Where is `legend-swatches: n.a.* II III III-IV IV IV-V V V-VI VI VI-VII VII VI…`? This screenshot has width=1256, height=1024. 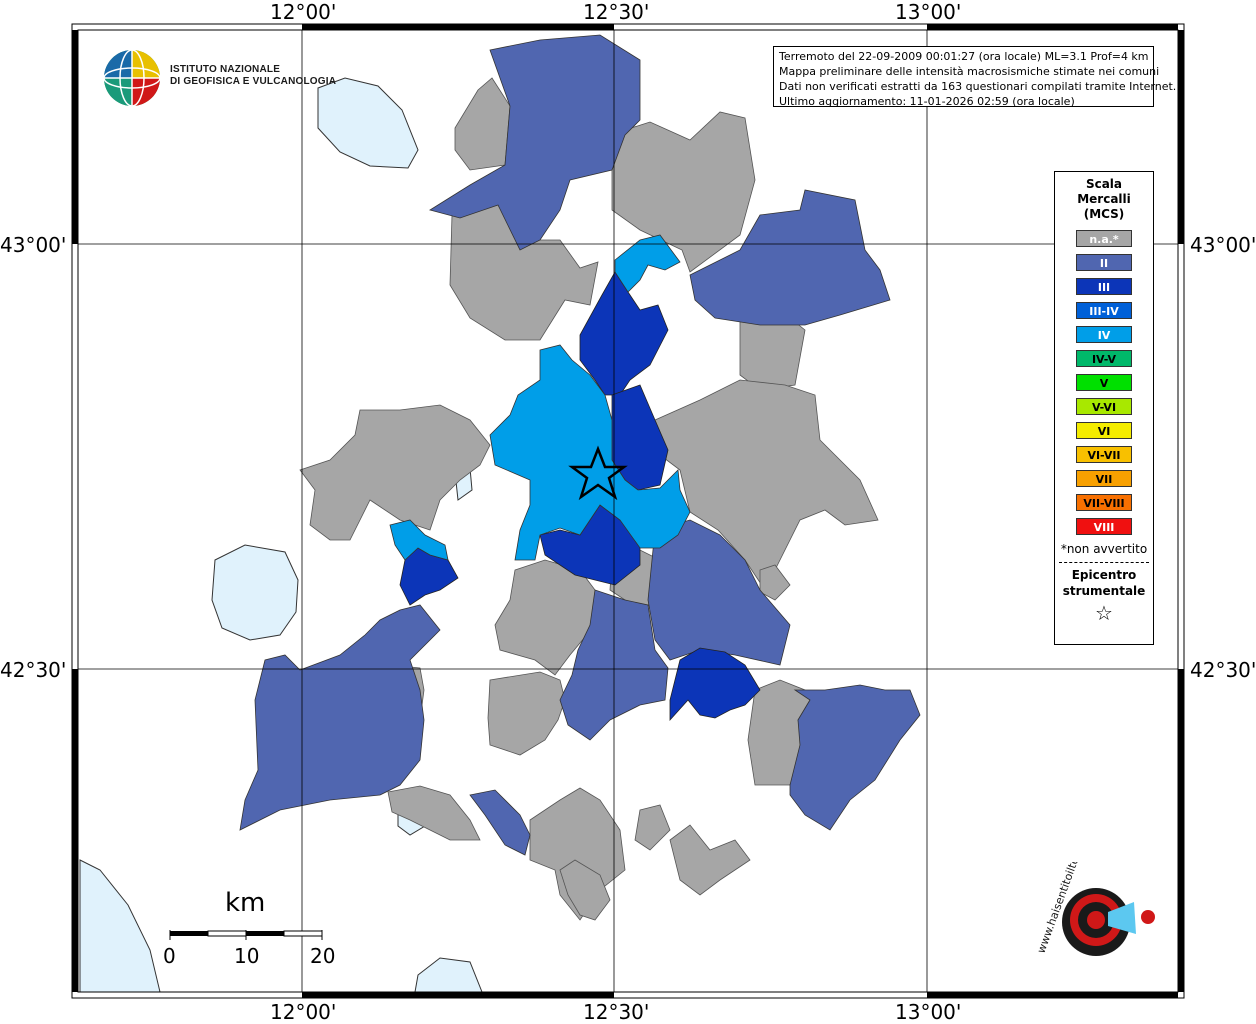 legend-swatches: n.a.* II III III-IV IV IV-V V V-VI VI VI-VII VII VI… is located at coordinates (1104, 382).